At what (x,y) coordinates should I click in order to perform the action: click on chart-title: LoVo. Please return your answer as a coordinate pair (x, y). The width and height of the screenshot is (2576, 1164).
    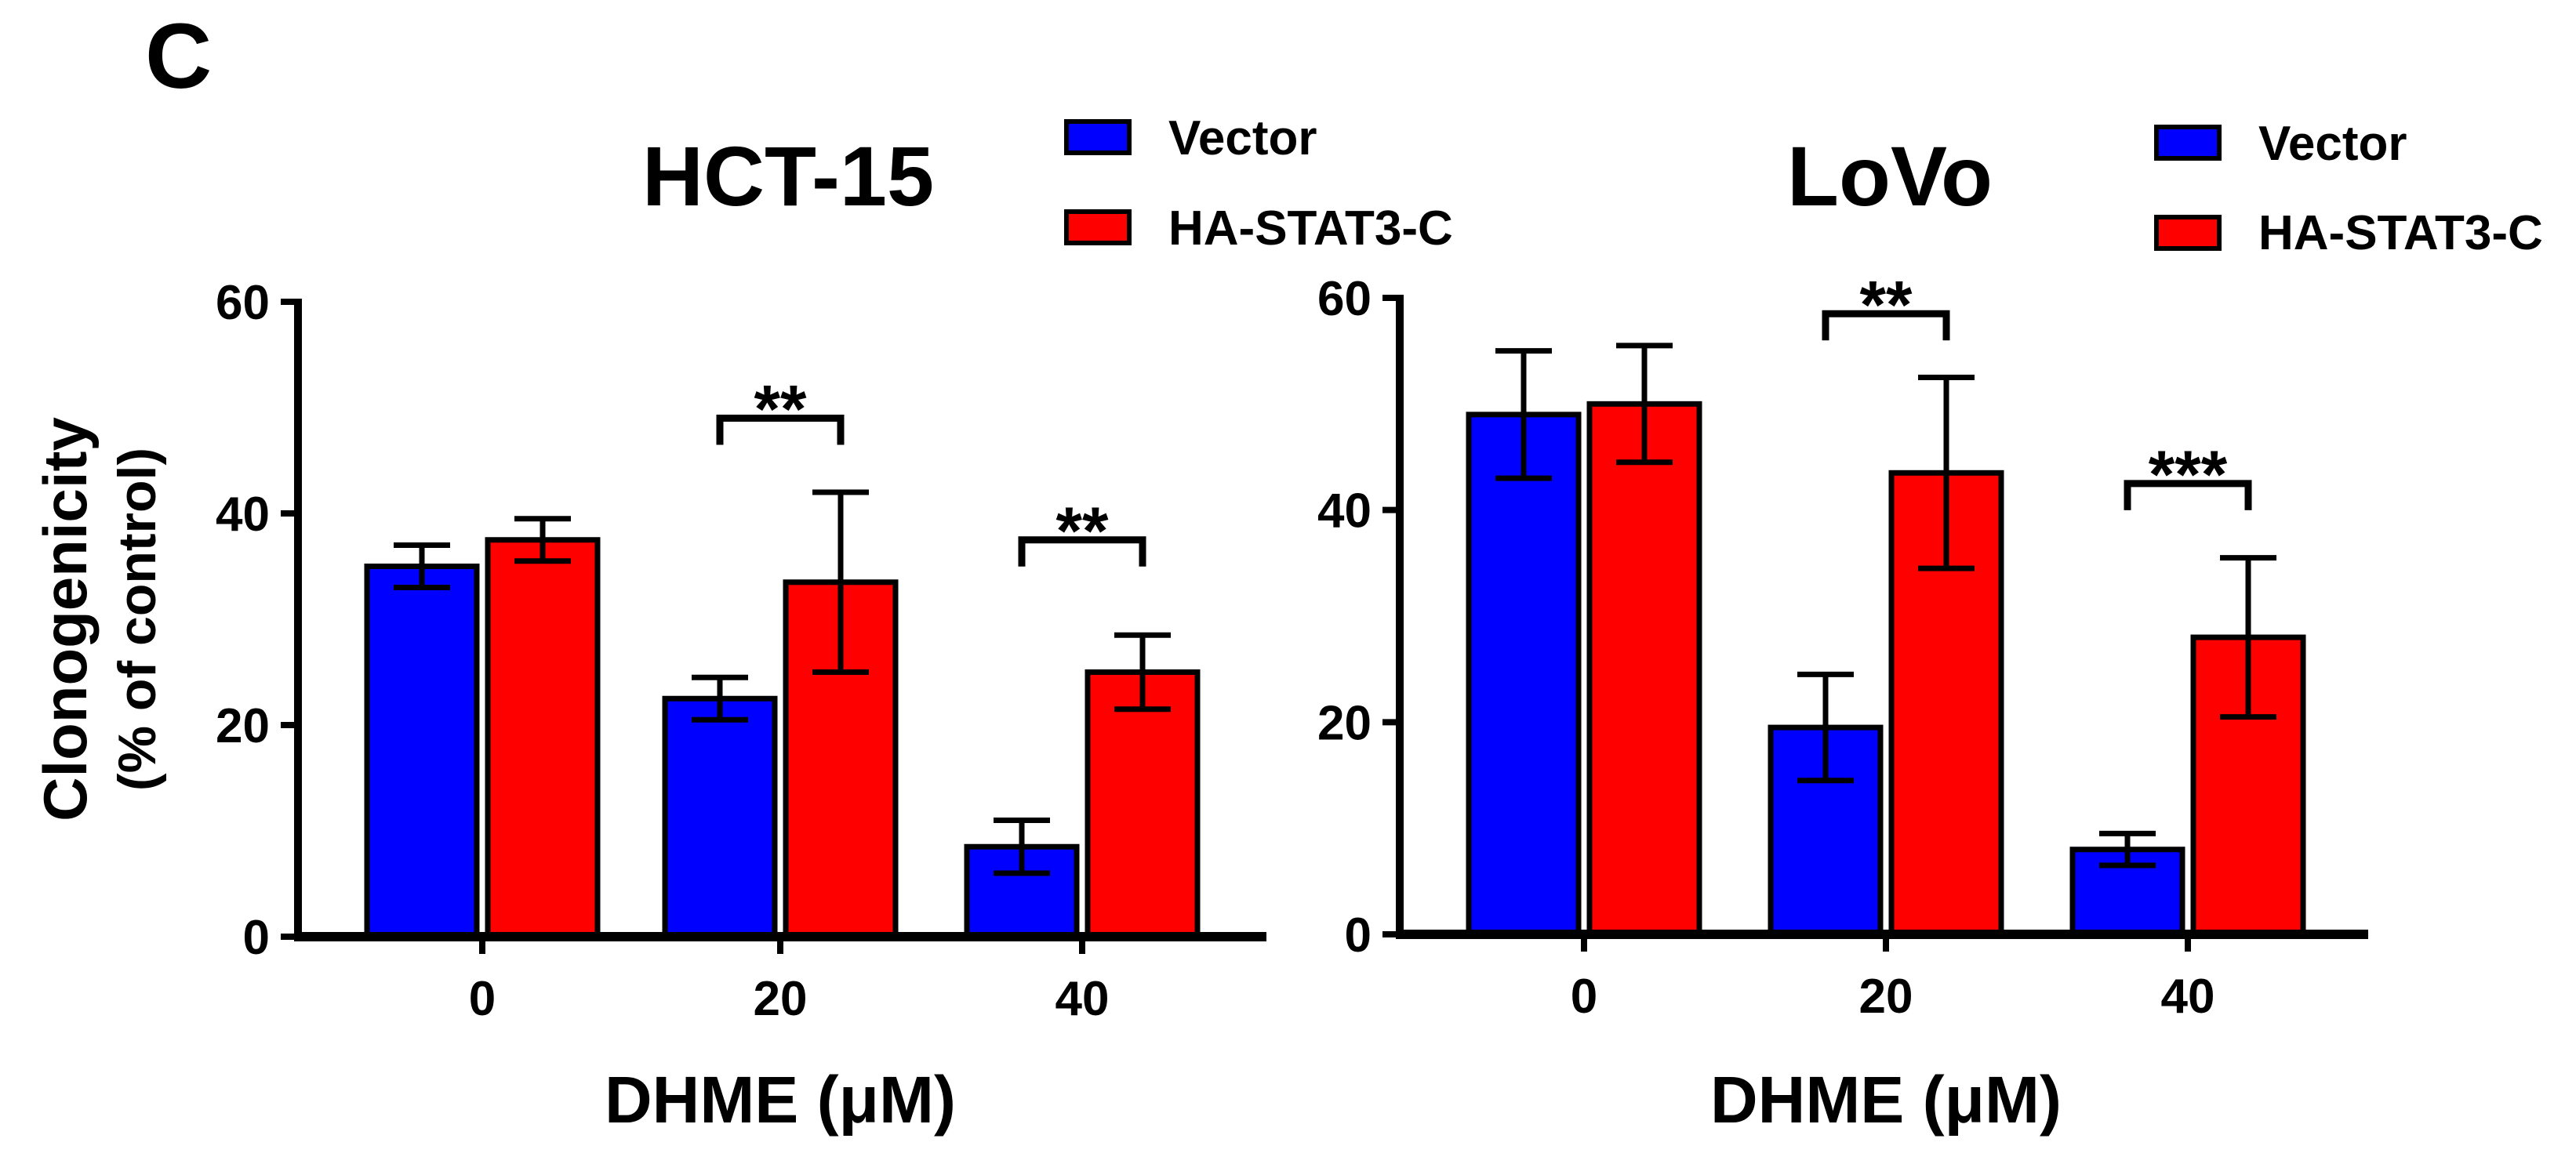
    Looking at the image, I should click on (1890, 176).